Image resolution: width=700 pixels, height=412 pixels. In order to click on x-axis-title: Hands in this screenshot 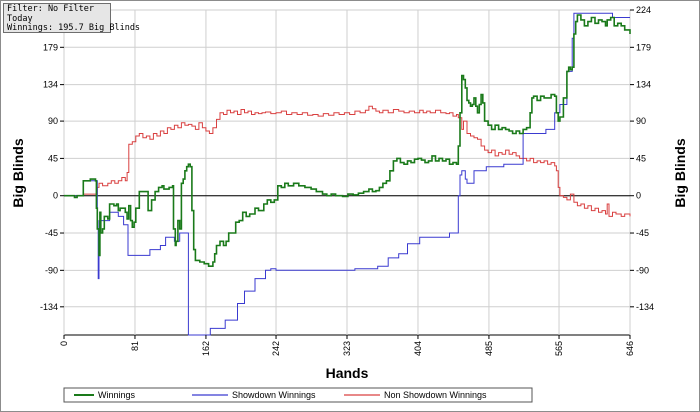, I will do `click(347, 373)`.